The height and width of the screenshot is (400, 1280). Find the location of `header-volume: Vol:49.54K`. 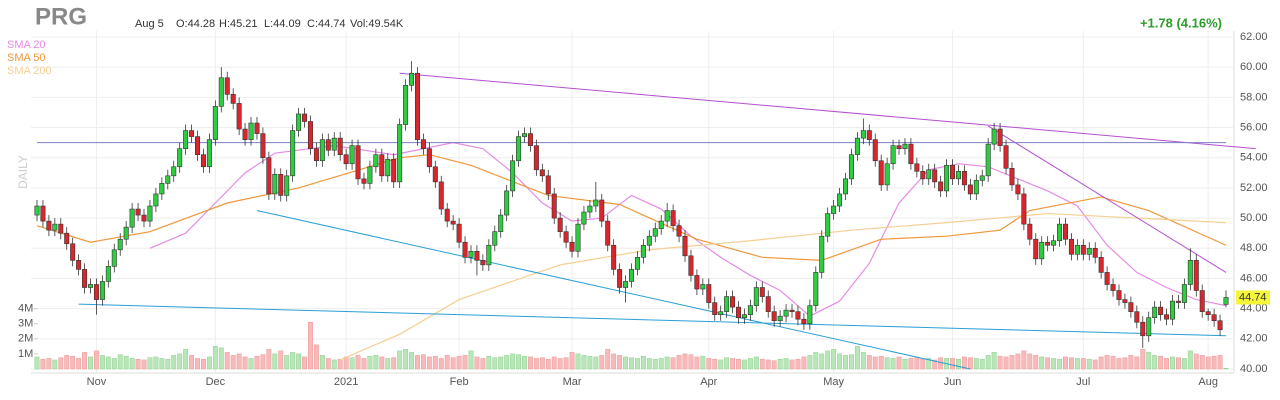

header-volume: Vol:49.54K is located at coordinates (377, 24).